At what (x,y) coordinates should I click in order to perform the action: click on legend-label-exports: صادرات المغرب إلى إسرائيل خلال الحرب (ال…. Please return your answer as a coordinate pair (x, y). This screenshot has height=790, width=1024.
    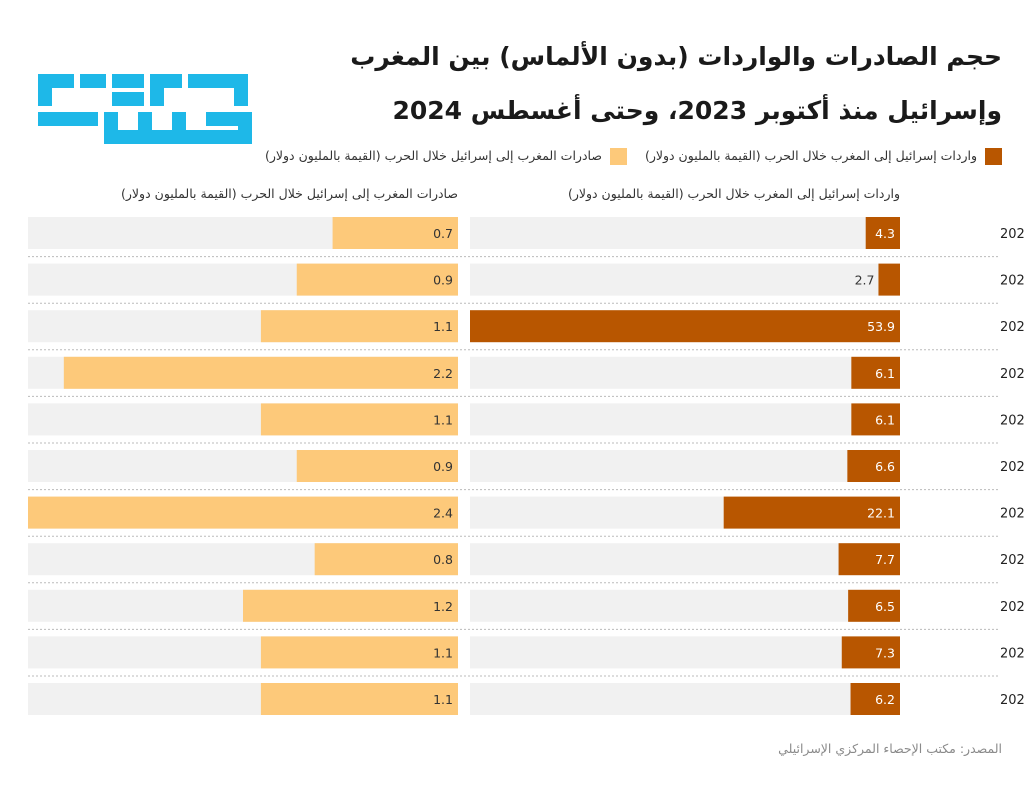
    Looking at the image, I should click on (433, 155).